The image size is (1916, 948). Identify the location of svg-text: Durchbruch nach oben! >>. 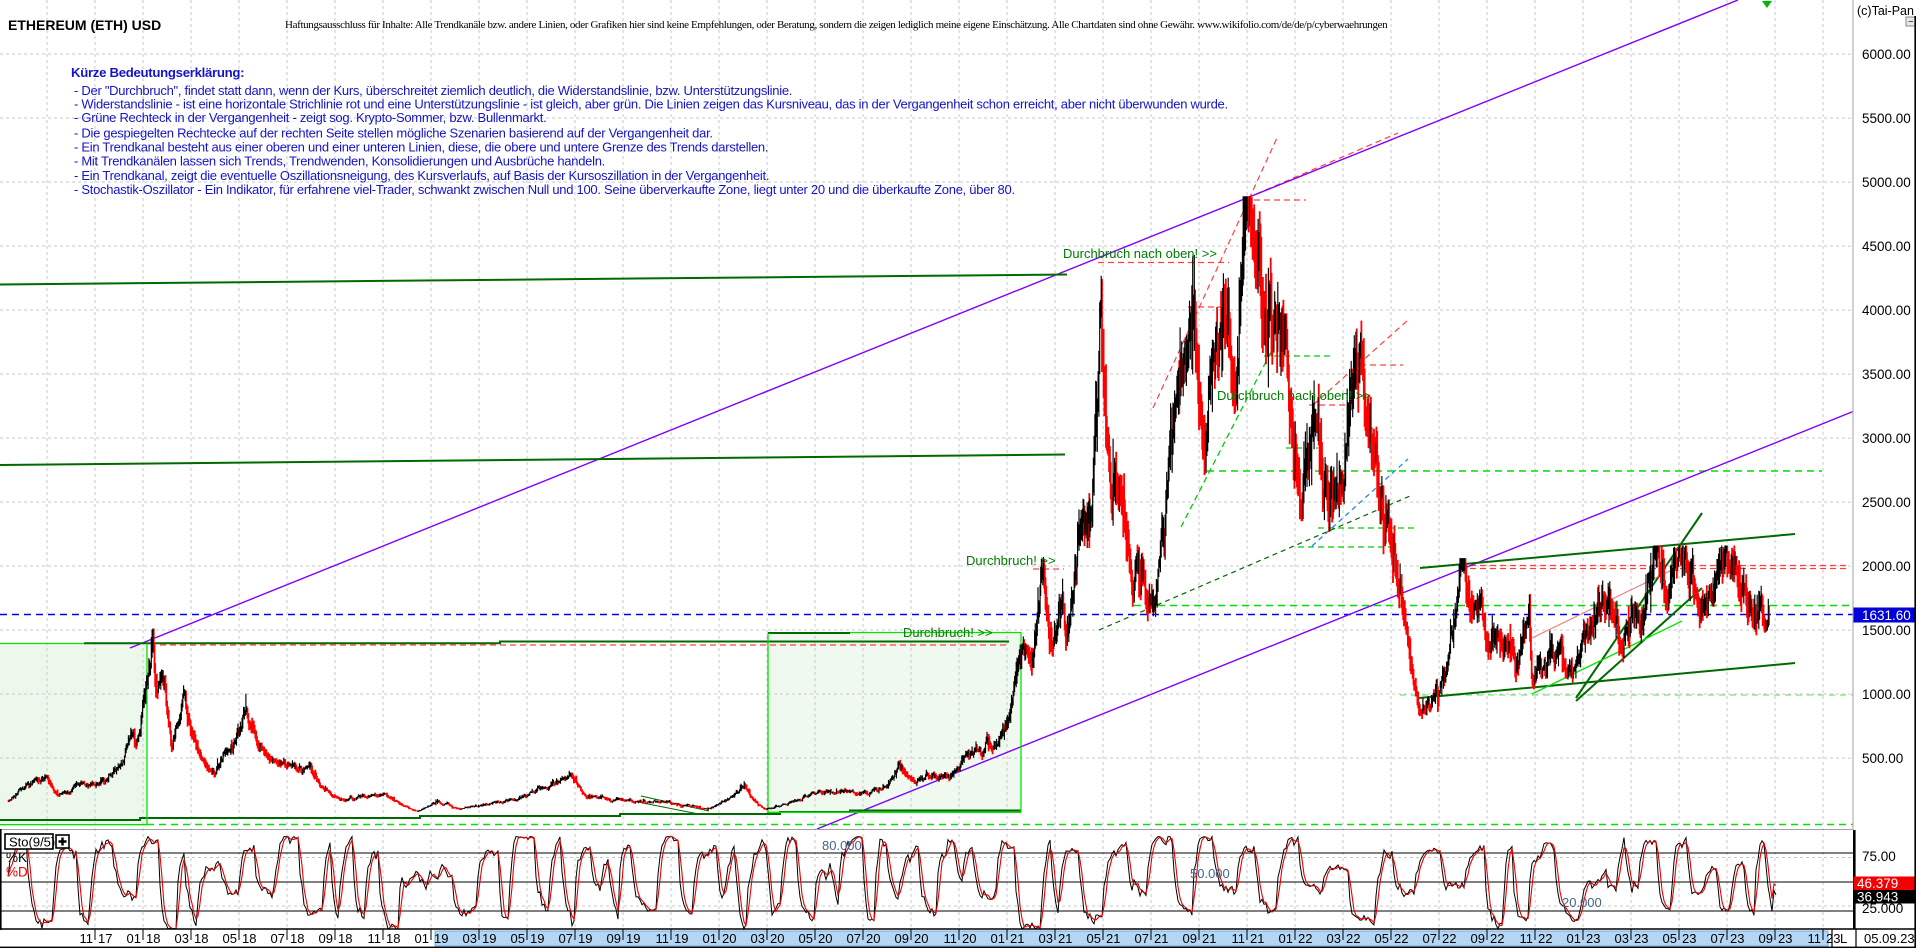
(1140, 253).